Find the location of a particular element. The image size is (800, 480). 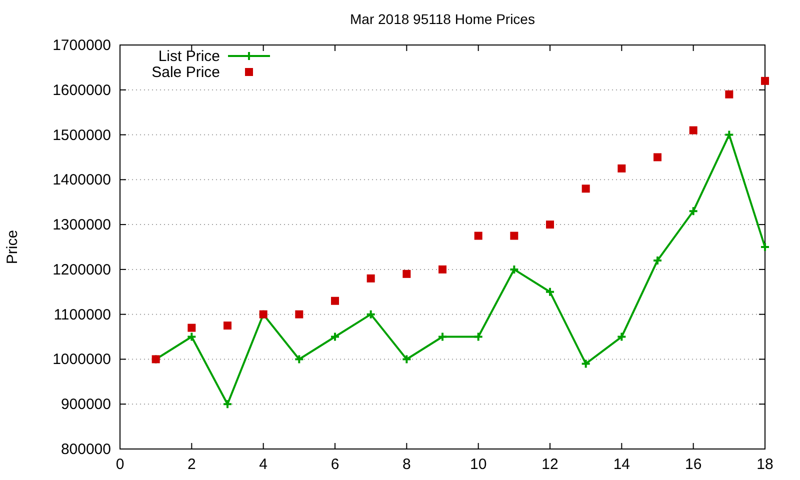

x-tick-label: 8 is located at coordinates (406, 464).